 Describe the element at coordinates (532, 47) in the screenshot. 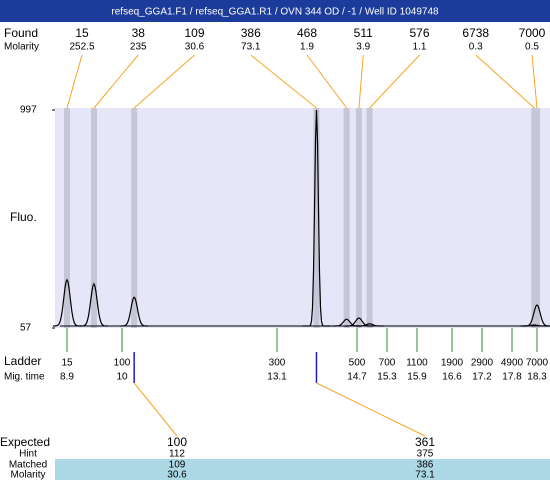

I see `found-molarity: 0.5` at that location.